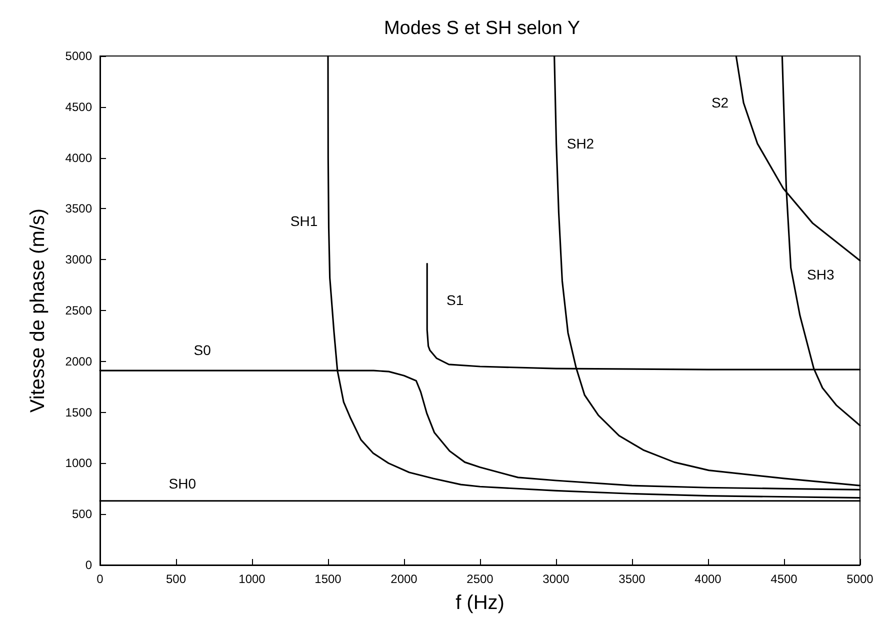 The image size is (882, 624). What do you see at coordinates (82, 514) in the screenshot?
I see `y-tick-label: 500` at bounding box center [82, 514].